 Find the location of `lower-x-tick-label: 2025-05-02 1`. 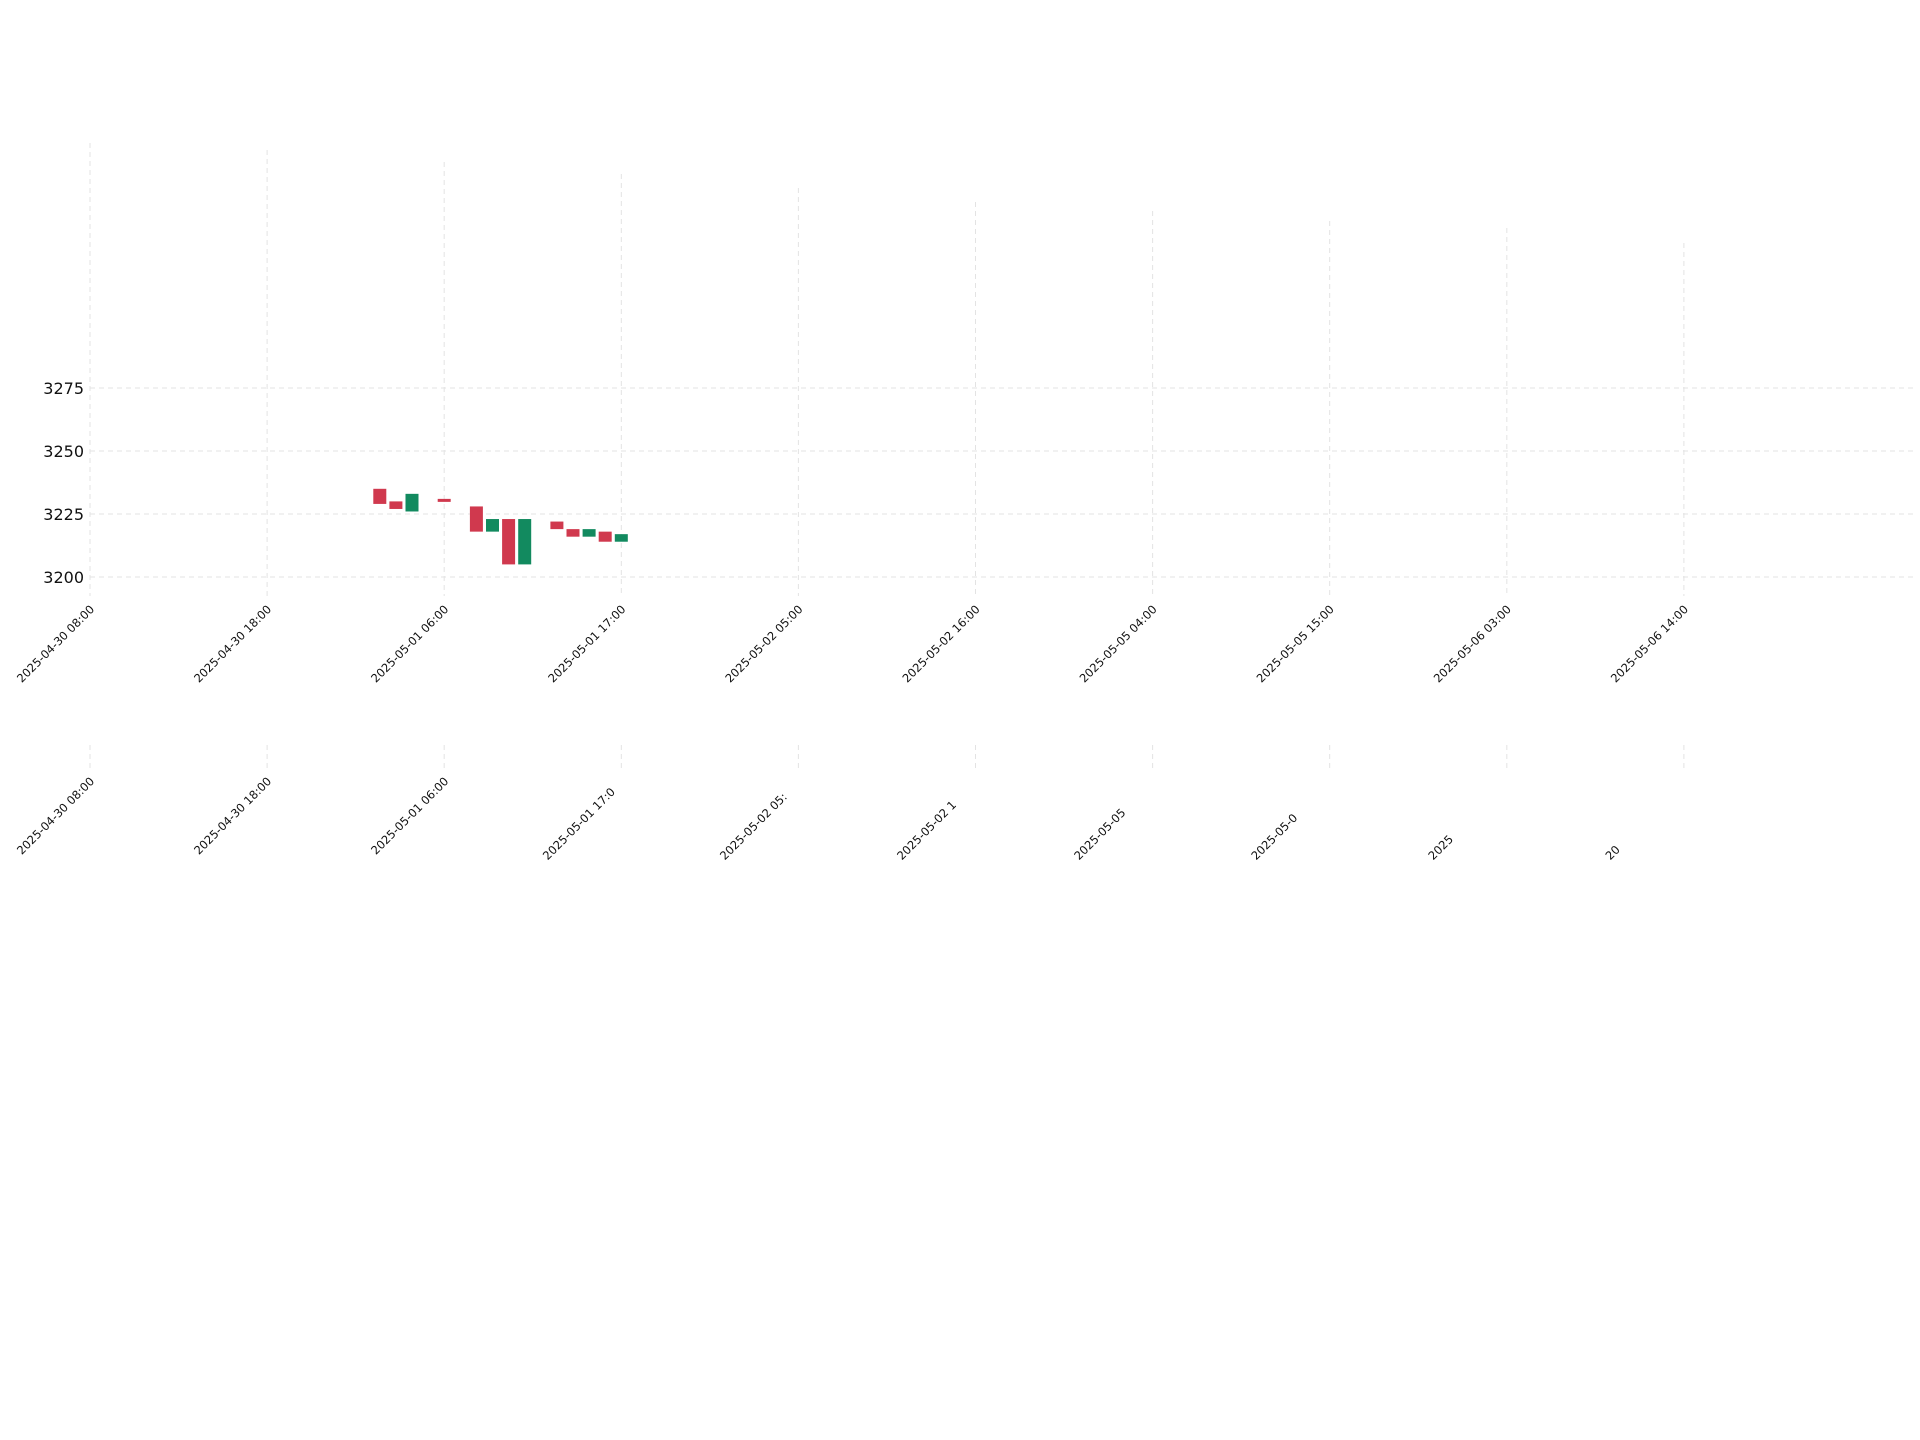

lower-x-tick-label: 2025-05-02 1 is located at coordinates (926, 830).